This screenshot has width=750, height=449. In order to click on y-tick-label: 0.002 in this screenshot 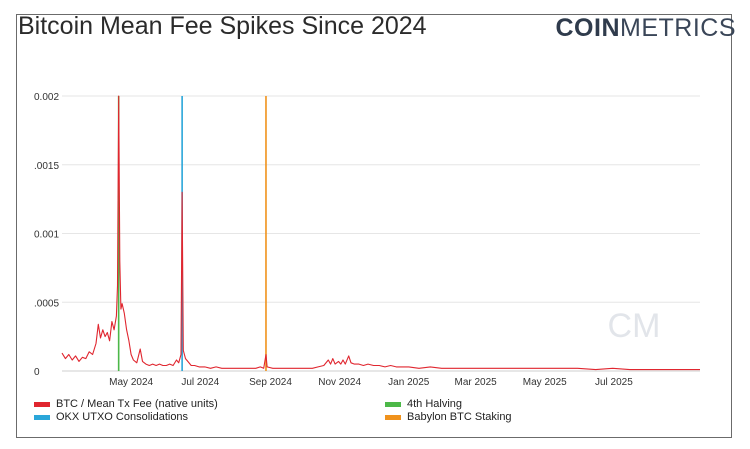, I will do `click(46, 97)`.